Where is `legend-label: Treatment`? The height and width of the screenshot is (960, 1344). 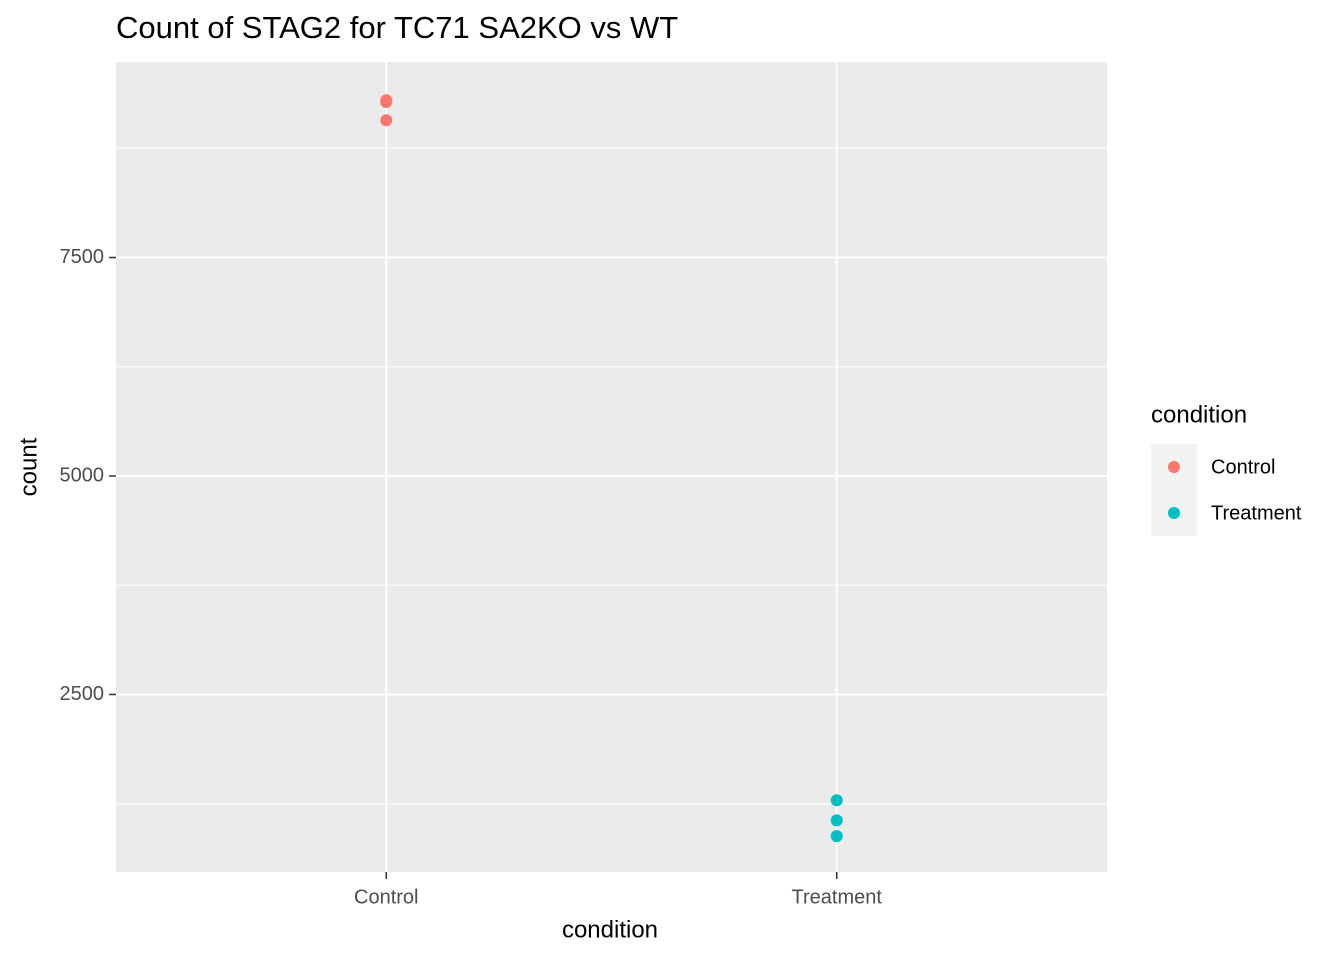 legend-label: Treatment is located at coordinates (1256, 513).